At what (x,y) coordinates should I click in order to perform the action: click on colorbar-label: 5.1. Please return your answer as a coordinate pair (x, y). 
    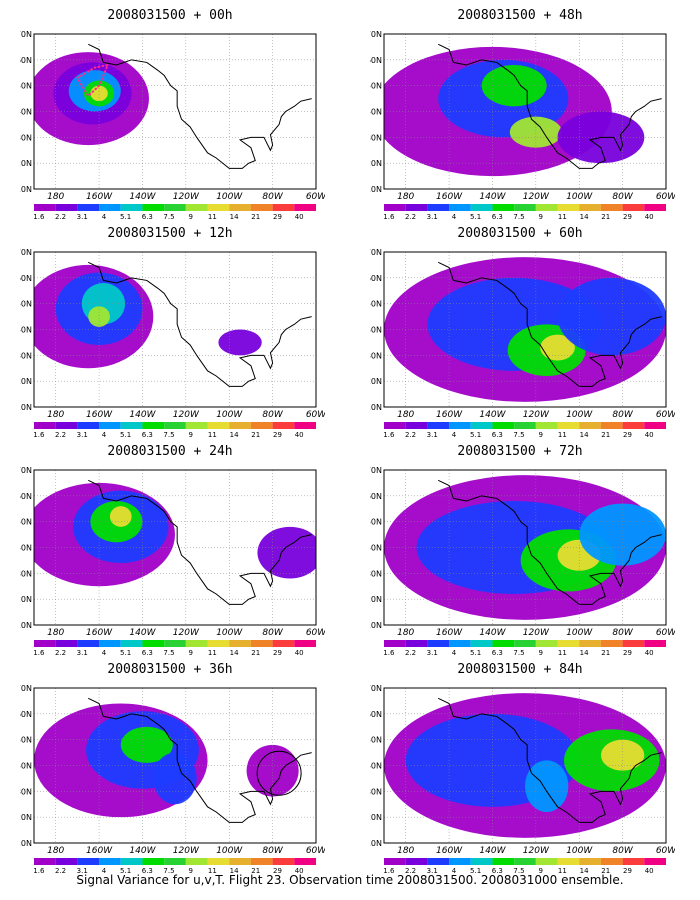
    Looking at the image, I should click on (125, 871).